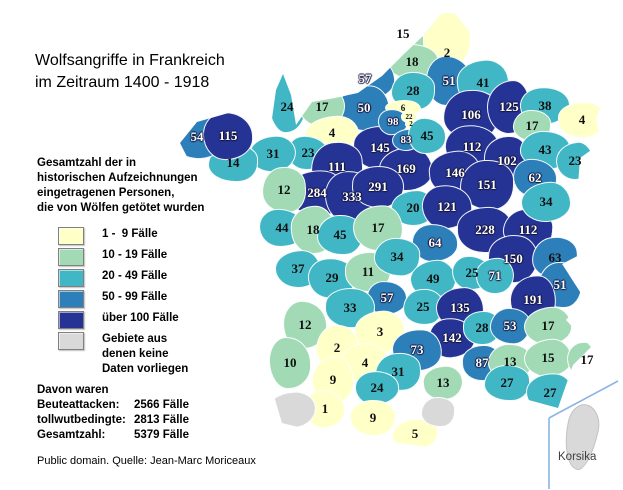 The image size is (623, 490). What do you see at coordinates (145, 354) in the screenshot?
I see `legend-item-label: Gebiete aus denen keine Daten vorliegen` at bounding box center [145, 354].